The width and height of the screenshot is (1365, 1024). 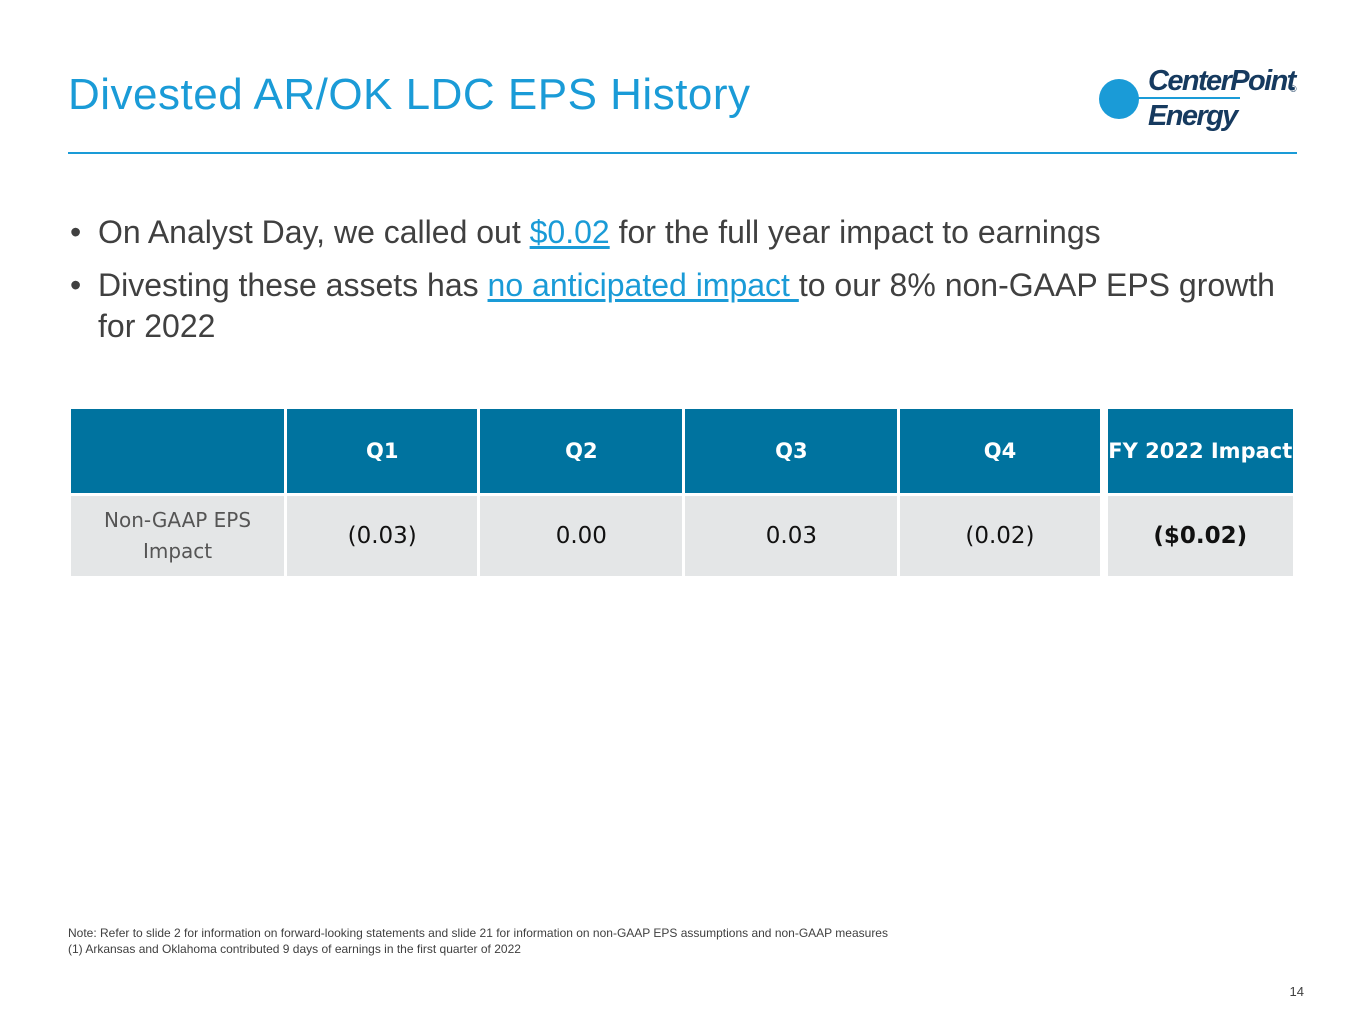 I want to click on table-cell: 0.03, so click(x=791, y=536).